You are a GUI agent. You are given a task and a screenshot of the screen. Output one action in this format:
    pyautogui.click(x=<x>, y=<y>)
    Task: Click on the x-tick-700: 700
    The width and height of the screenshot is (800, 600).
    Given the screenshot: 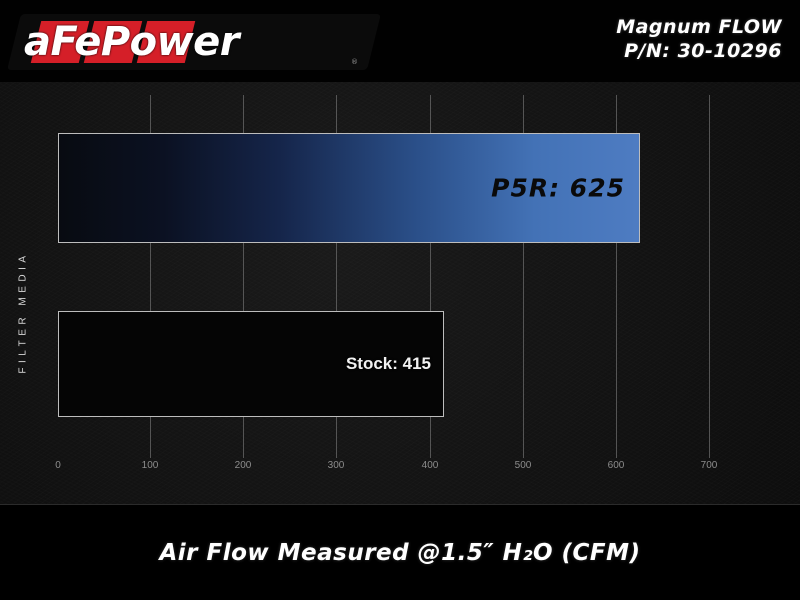 What is the action you would take?
    pyautogui.click(x=709, y=465)
    